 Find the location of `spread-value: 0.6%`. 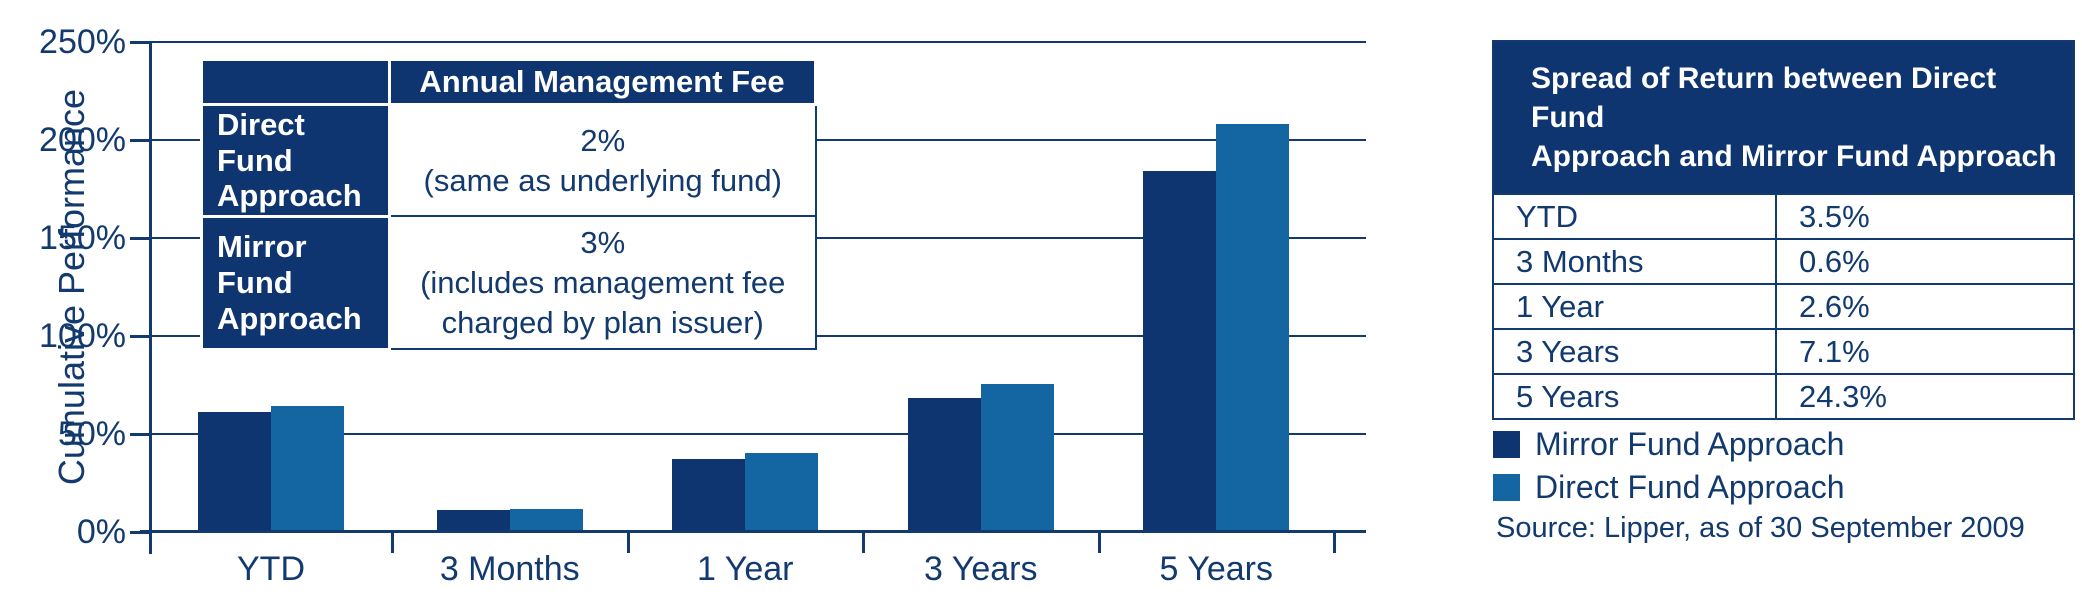

spread-value: 0.6% is located at coordinates (1925, 261).